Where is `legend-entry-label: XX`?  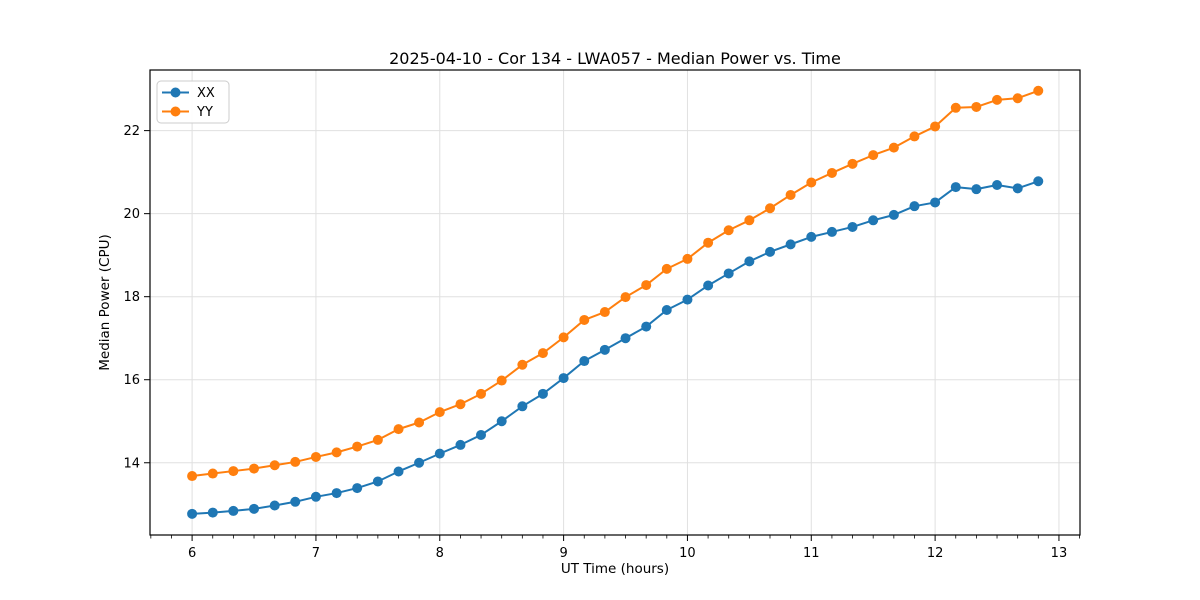
legend-entry-label: XX is located at coordinates (206, 93).